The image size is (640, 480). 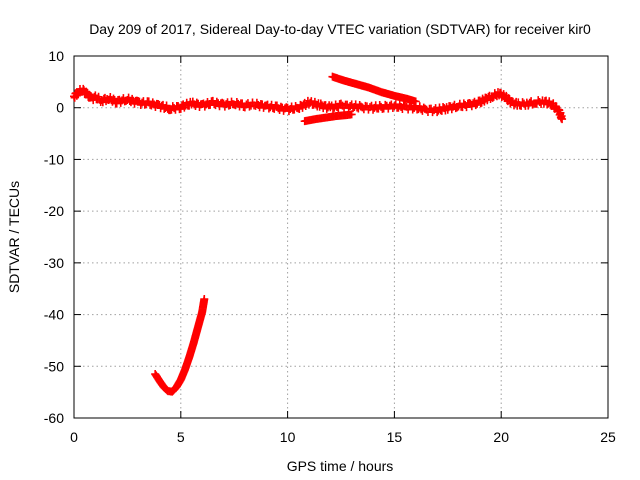 What do you see at coordinates (54, 418) in the screenshot?
I see `y-tick-label: -60` at bounding box center [54, 418].